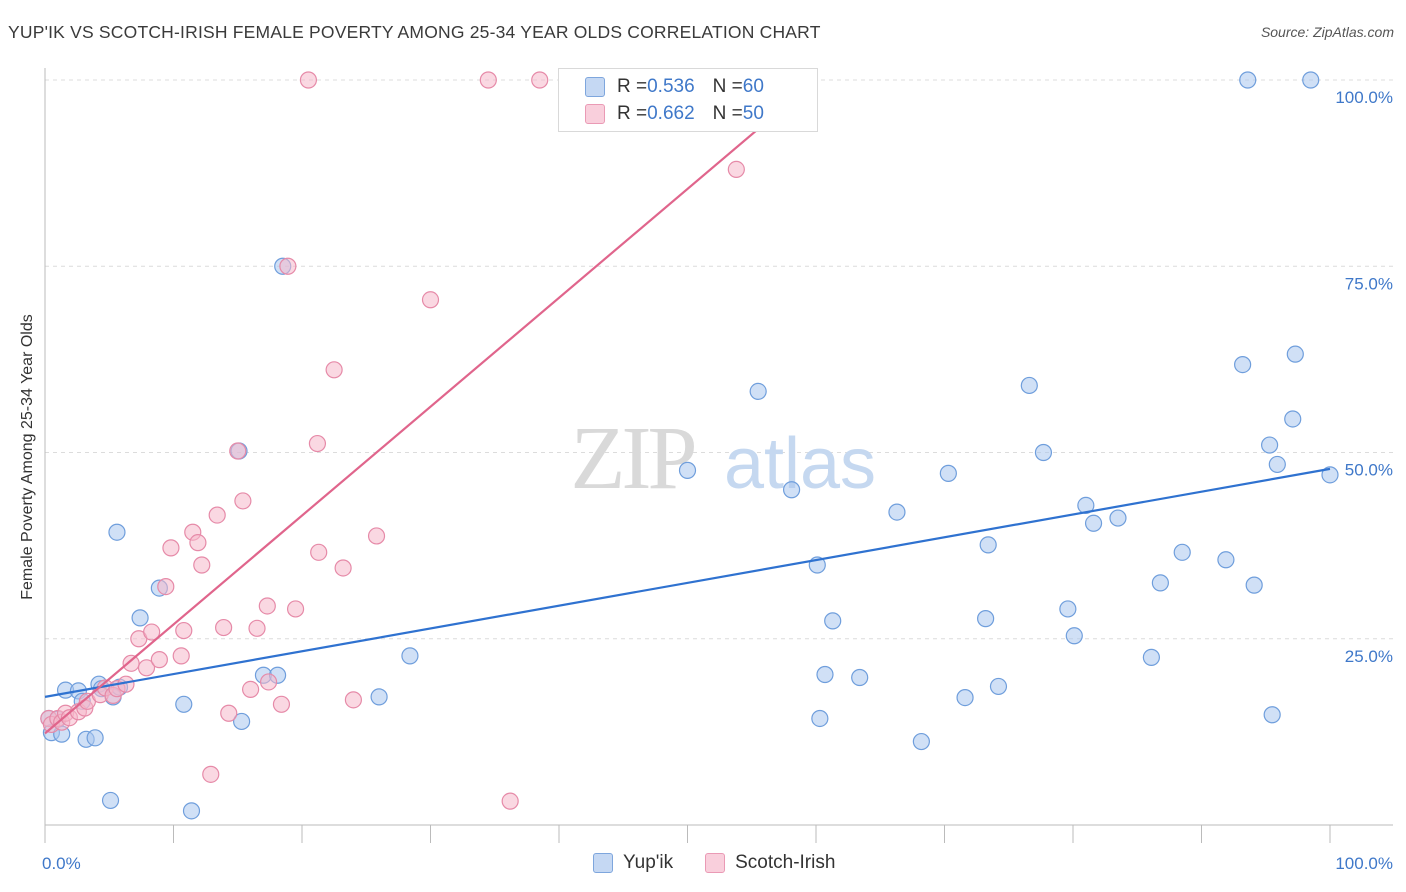  What do you see at coordinates (753, 113) in the screenshot?
I see `legend-n-value: 50` at bounding box center [753, 113].